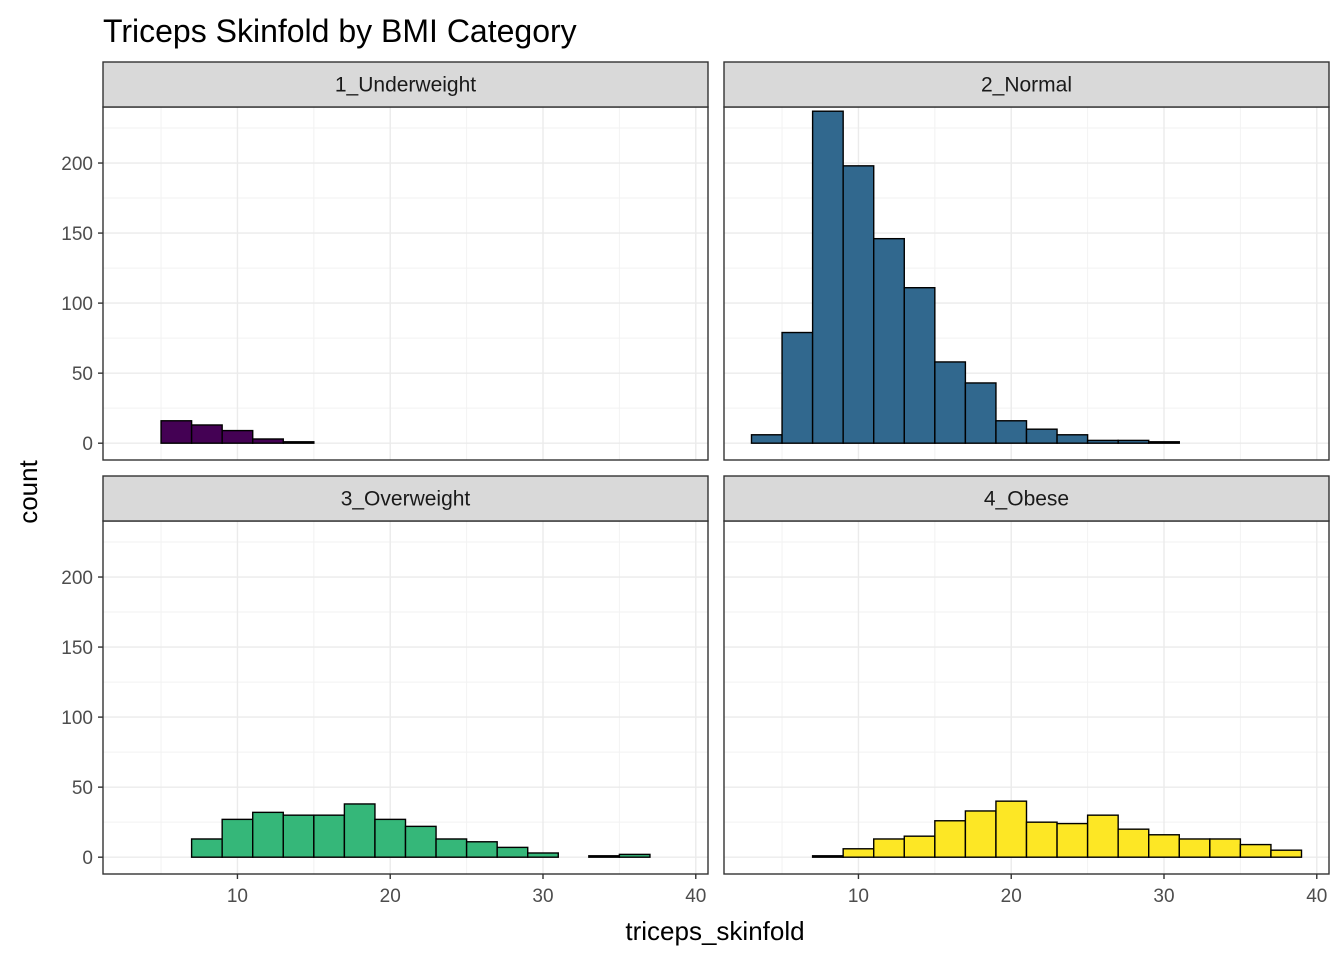 Image resolution: width=1344 pixels, height=960 pixels. Describe the element at coordinates (340, 31) in the screenshot. I see `chart-title: Triceps Skinfold by BMI Category` at that location.